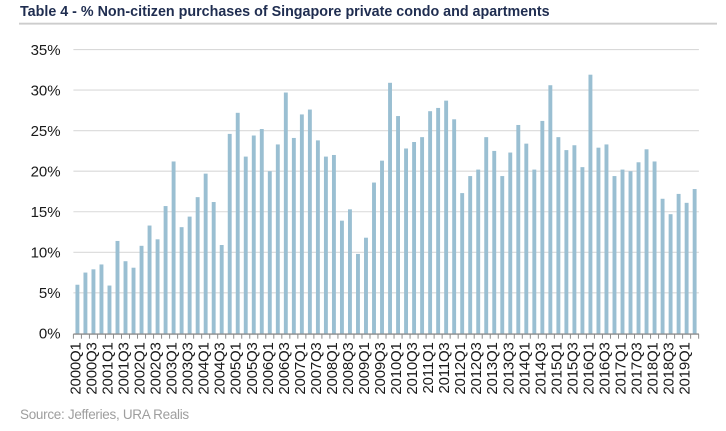  What do you see at coordinates (140, 368) in the screenshot?
I see `svg-text: 2002Q1` at bounding box center [140, 368].